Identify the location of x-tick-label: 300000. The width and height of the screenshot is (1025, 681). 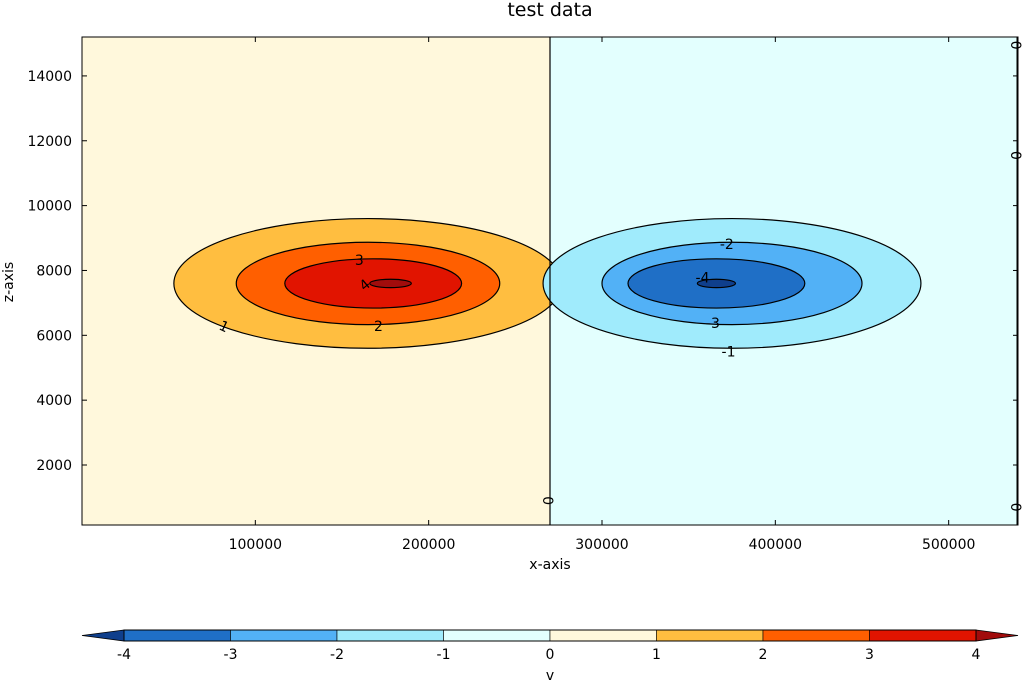
(601, 545).